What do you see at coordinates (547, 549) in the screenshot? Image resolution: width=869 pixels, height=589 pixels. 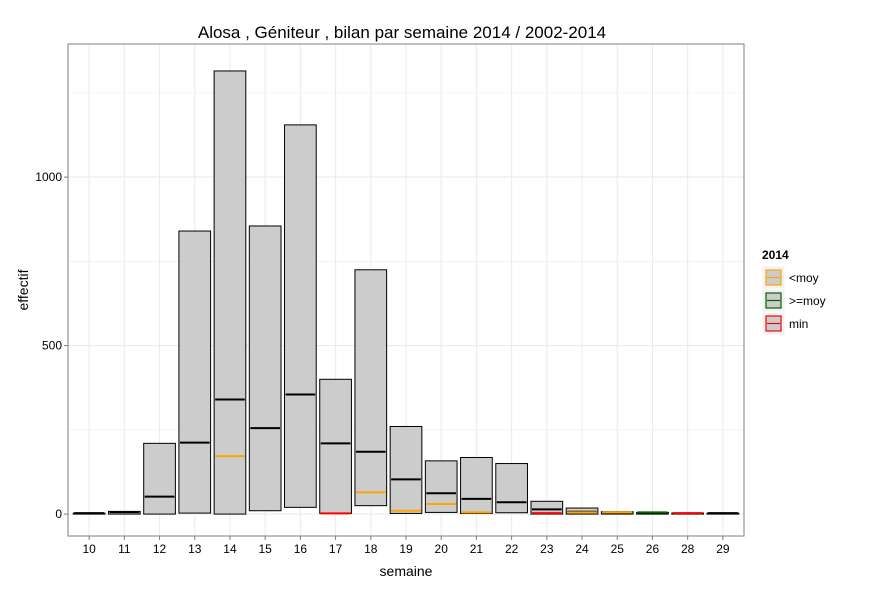 I see `x-tick-label: 23` at bounding box center [547, 549].